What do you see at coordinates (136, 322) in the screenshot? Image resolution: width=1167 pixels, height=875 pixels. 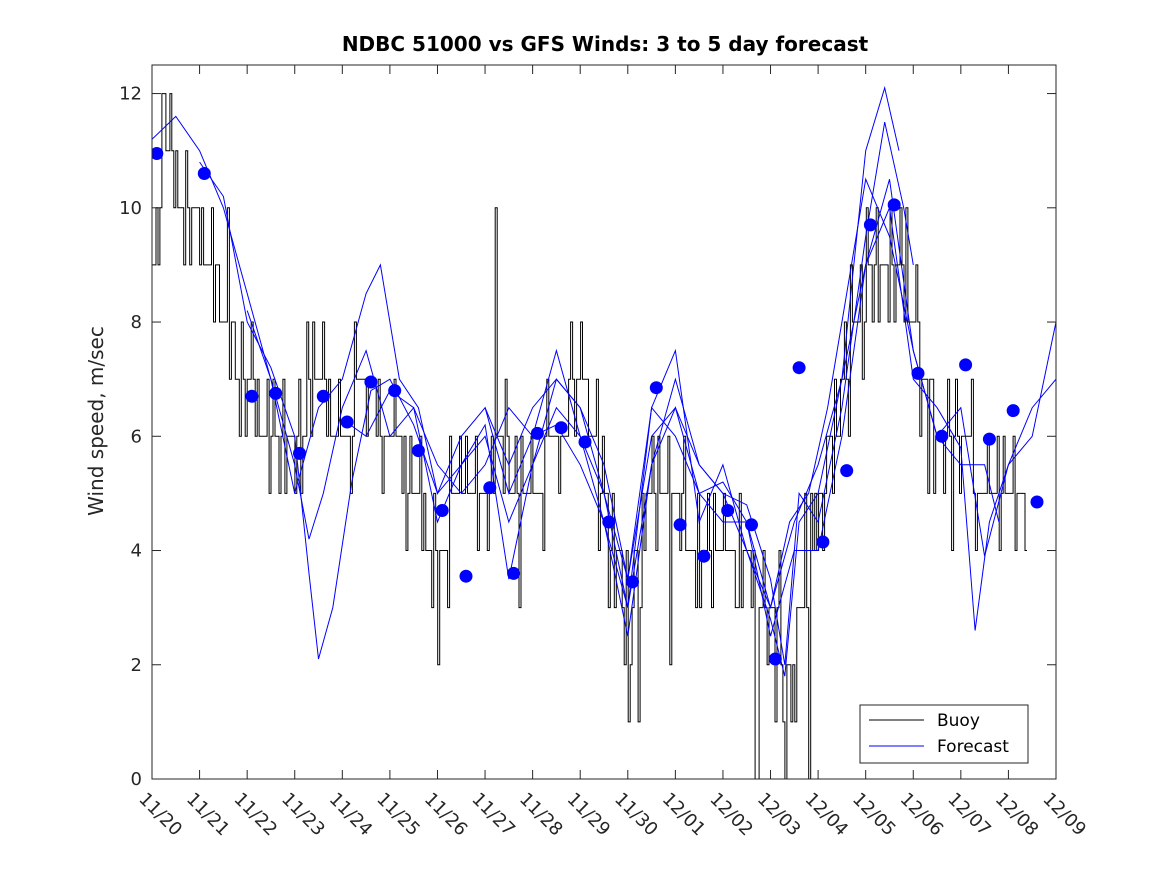 I see `y-tick-label: 8` at bounding box center [136, 322].